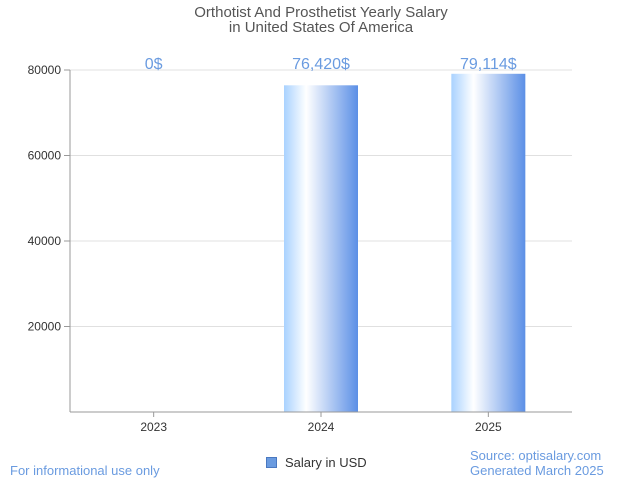 This screenshot has height=482, width=642. What do you see at coordinates (45, 156) in the screenshot?
I see `y-tick-label: 60000` at bounding box center [45, 156].